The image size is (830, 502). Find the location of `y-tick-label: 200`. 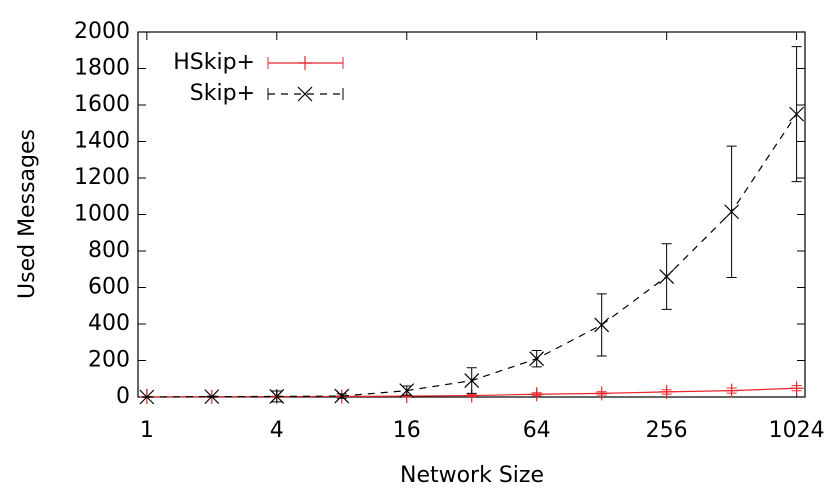

y-tick-label: 200 is located at coordinates (109, 360).